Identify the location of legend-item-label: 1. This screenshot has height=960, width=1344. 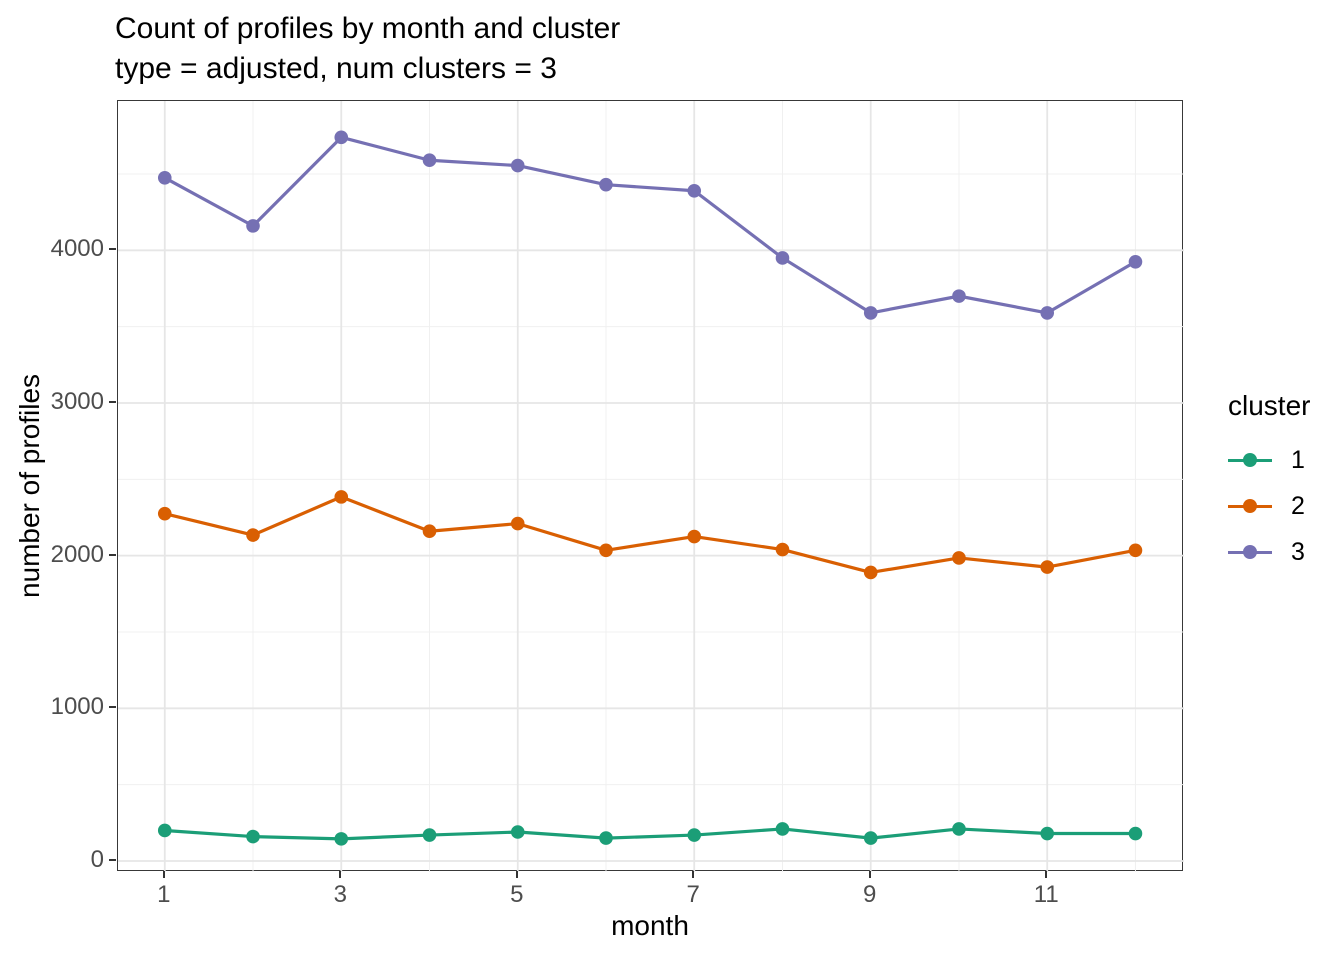
(1298, 459).